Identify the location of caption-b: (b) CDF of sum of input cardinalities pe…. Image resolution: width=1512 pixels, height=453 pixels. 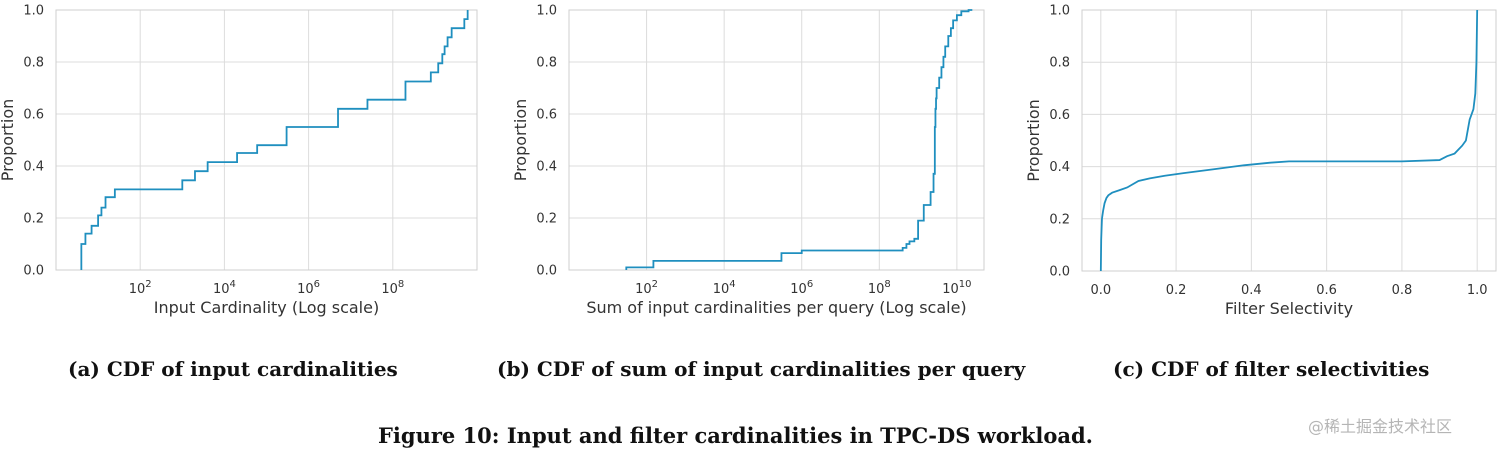
(762, 369).